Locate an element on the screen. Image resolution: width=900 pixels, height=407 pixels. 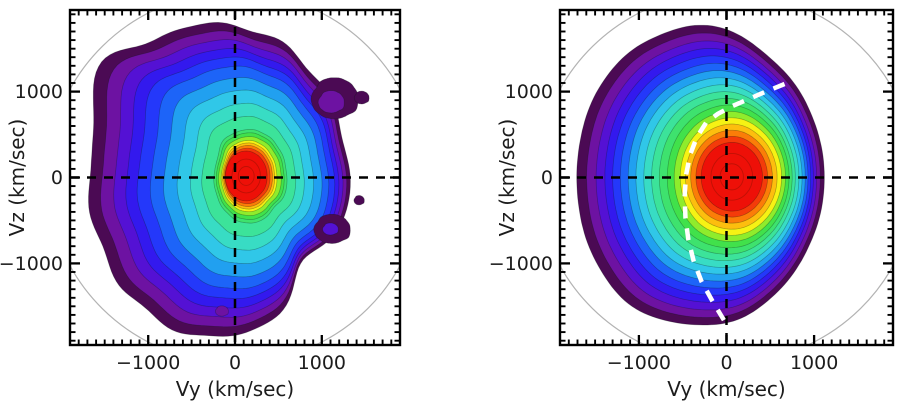
core-contour-ring is located at coordinates (246, 176).